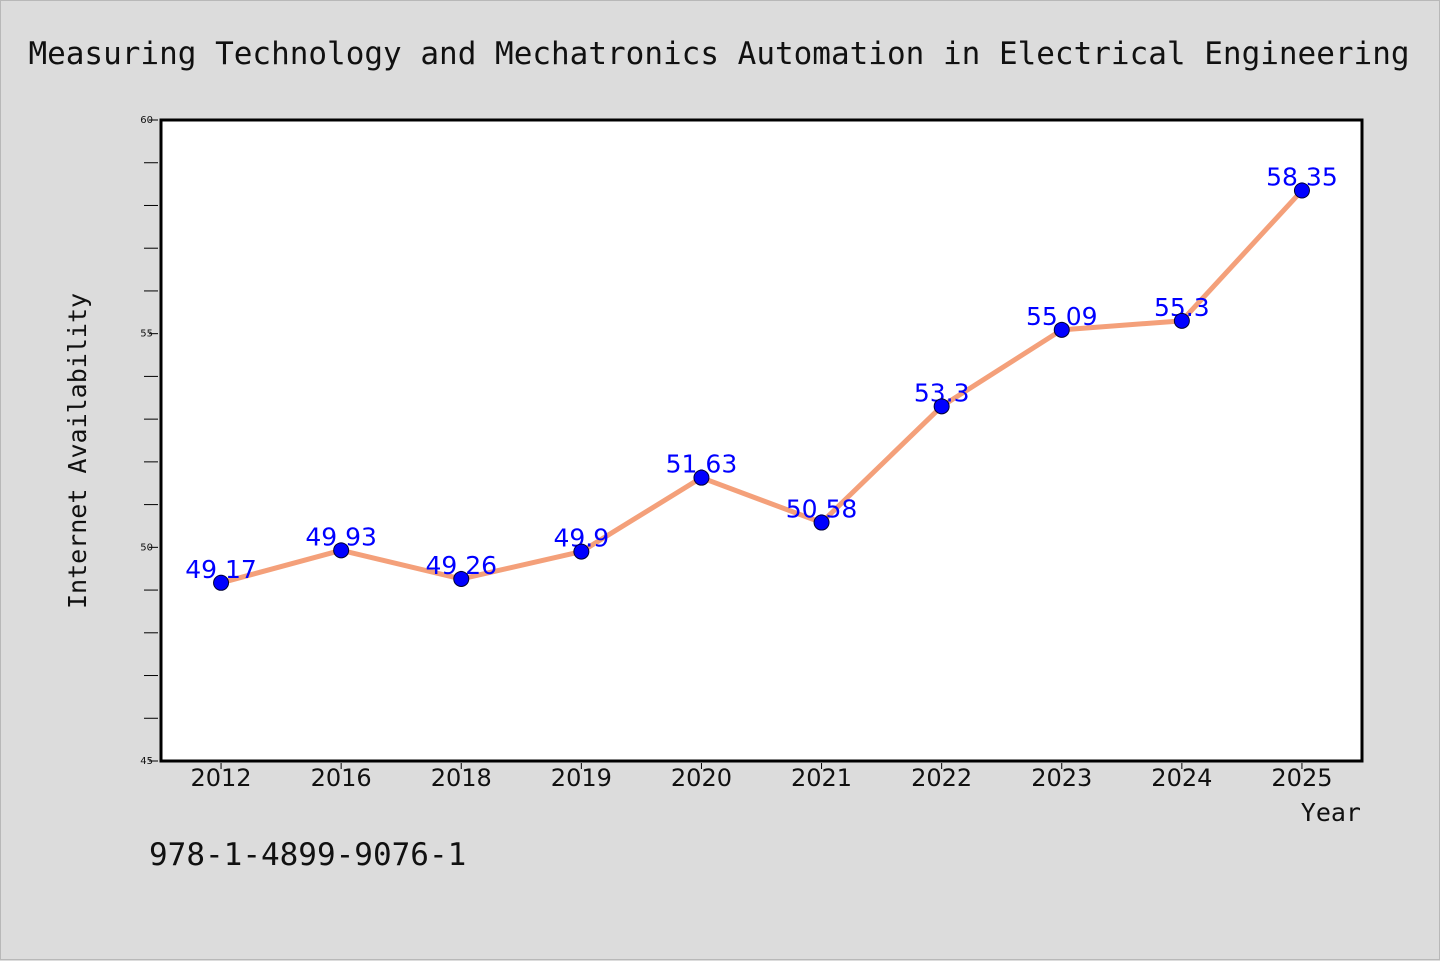 The width and height of the screenshot is (1440, 961). What do you see at coordinates (146, 120) in the screenshot?
I see `y-tick-label: 60` at bounding box center [146, 120].